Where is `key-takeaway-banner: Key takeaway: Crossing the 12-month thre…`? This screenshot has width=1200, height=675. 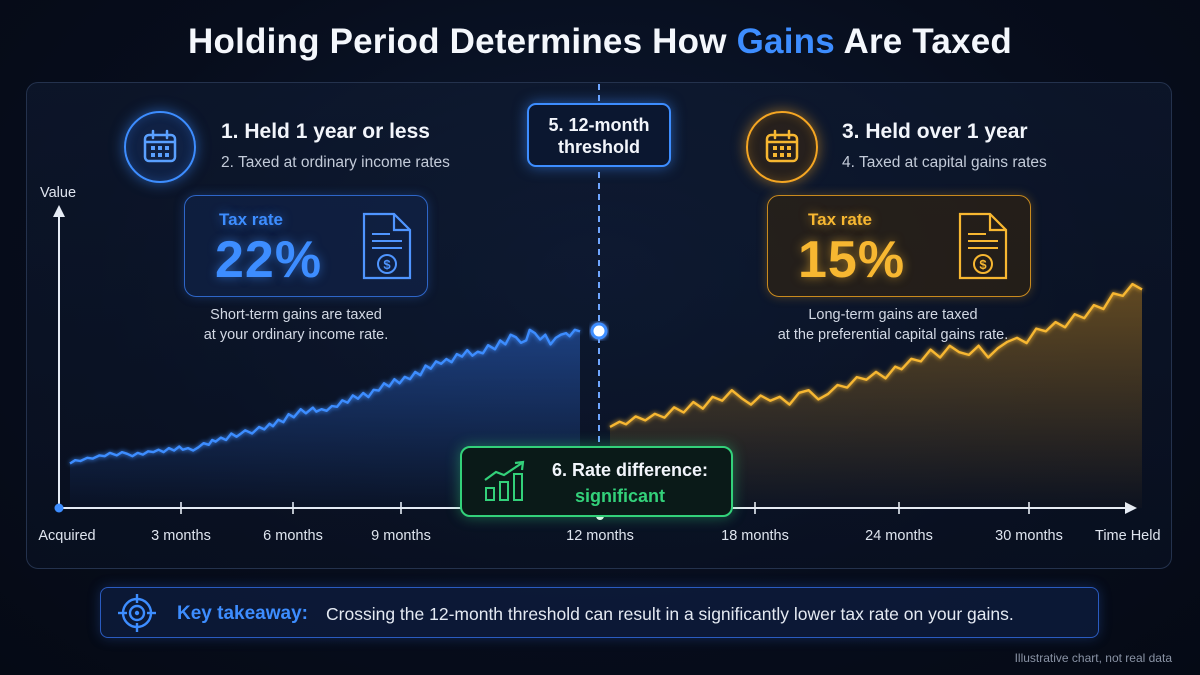
key-takeaway-banner: Key takeaway: Crossing the 12-month thre… is located at coordinates (599, 612).